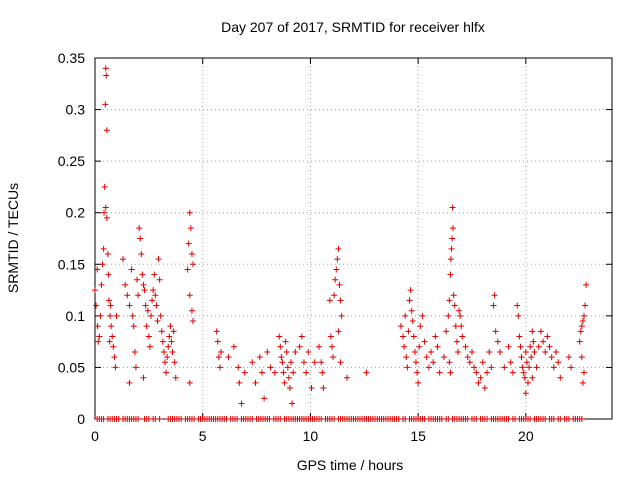 This screenshot has width=640, height=480. Describe the element at coordinates (95, 436) in the screenshot. I see `x-tick-label: 0` at that location.